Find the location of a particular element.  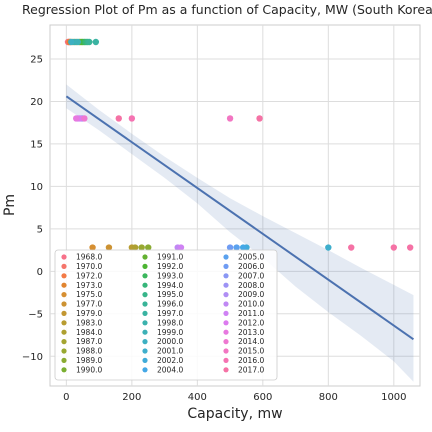

y-tick-label: 5 is located at coordinates (40, 229).